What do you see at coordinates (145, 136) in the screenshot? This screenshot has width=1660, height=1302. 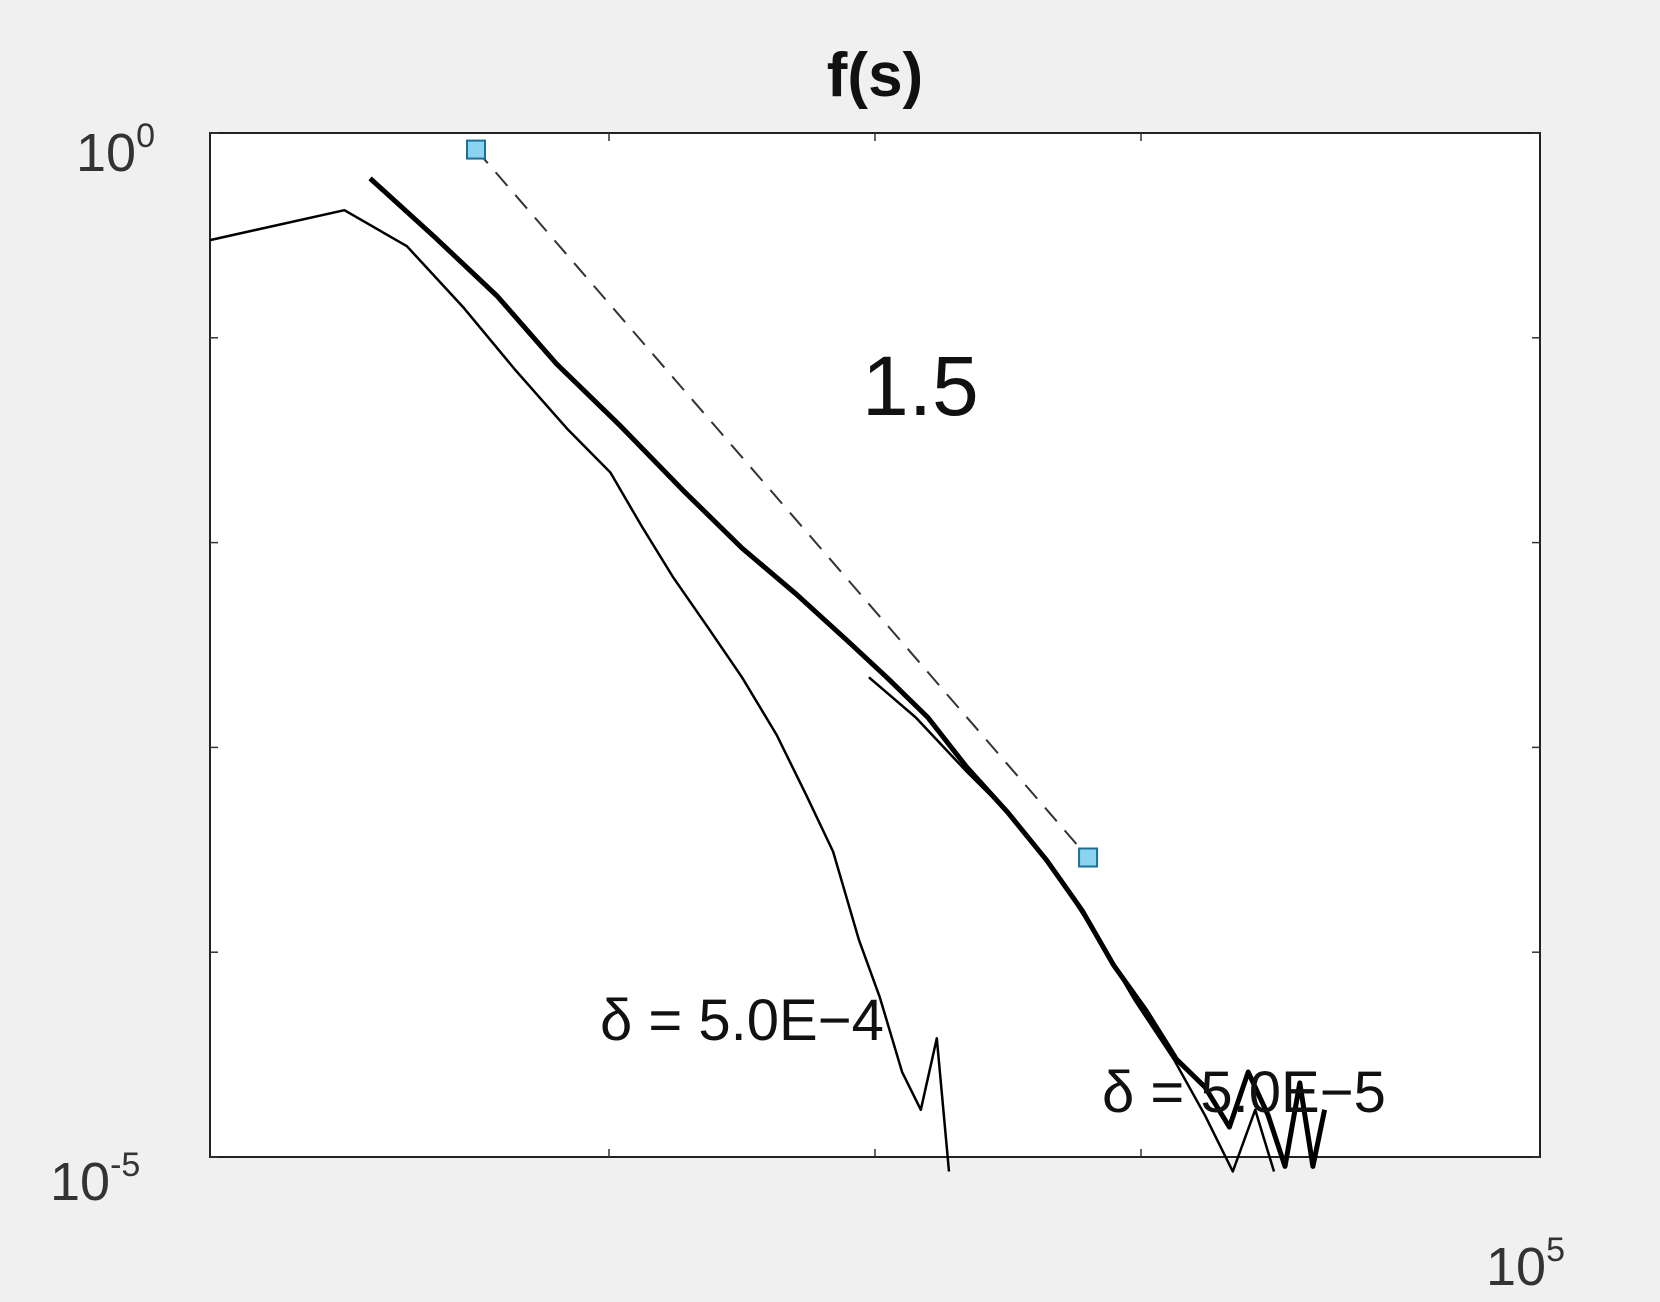 I see `y-tick-top-exp: 0` at bounding box center [145, 136].